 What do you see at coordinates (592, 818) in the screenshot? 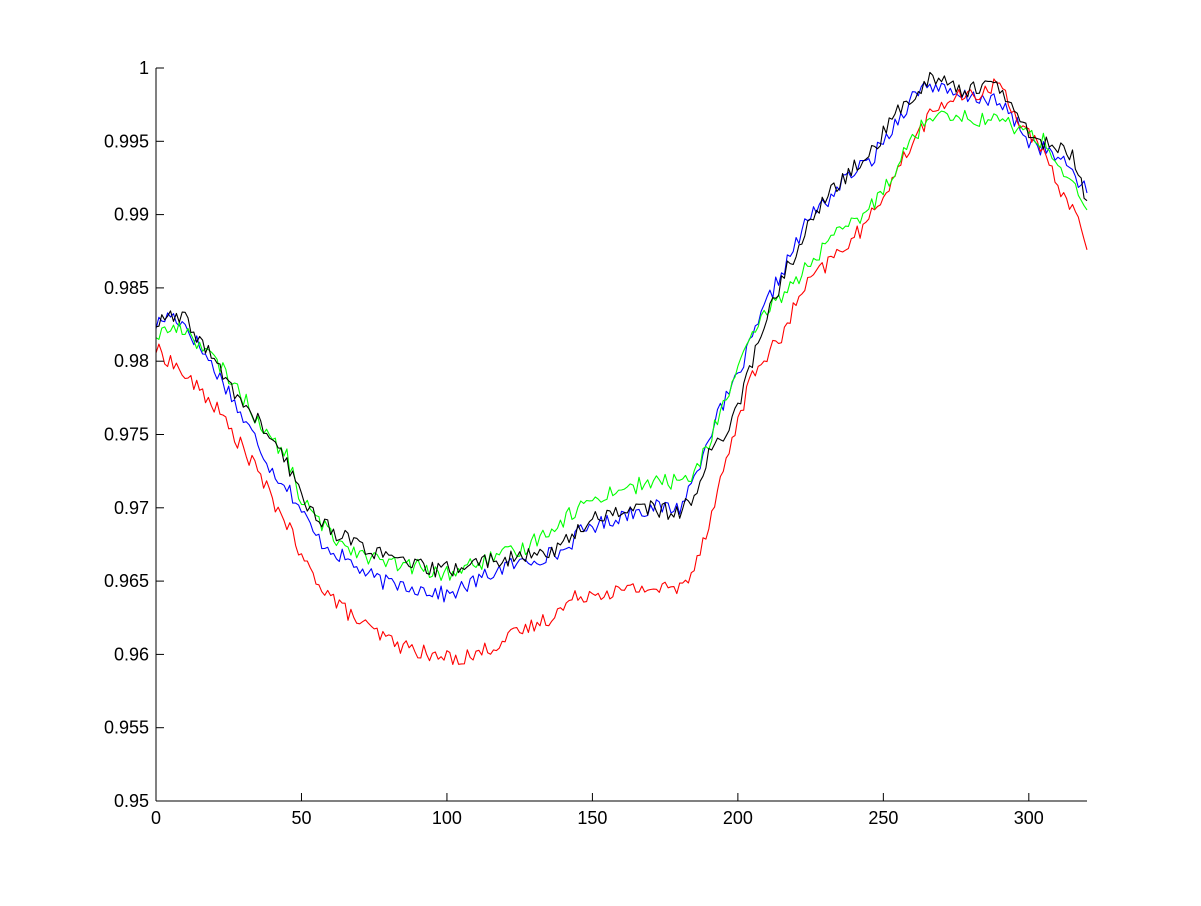
I see `x-tick-label: 150` at bounding box center [592, 818].